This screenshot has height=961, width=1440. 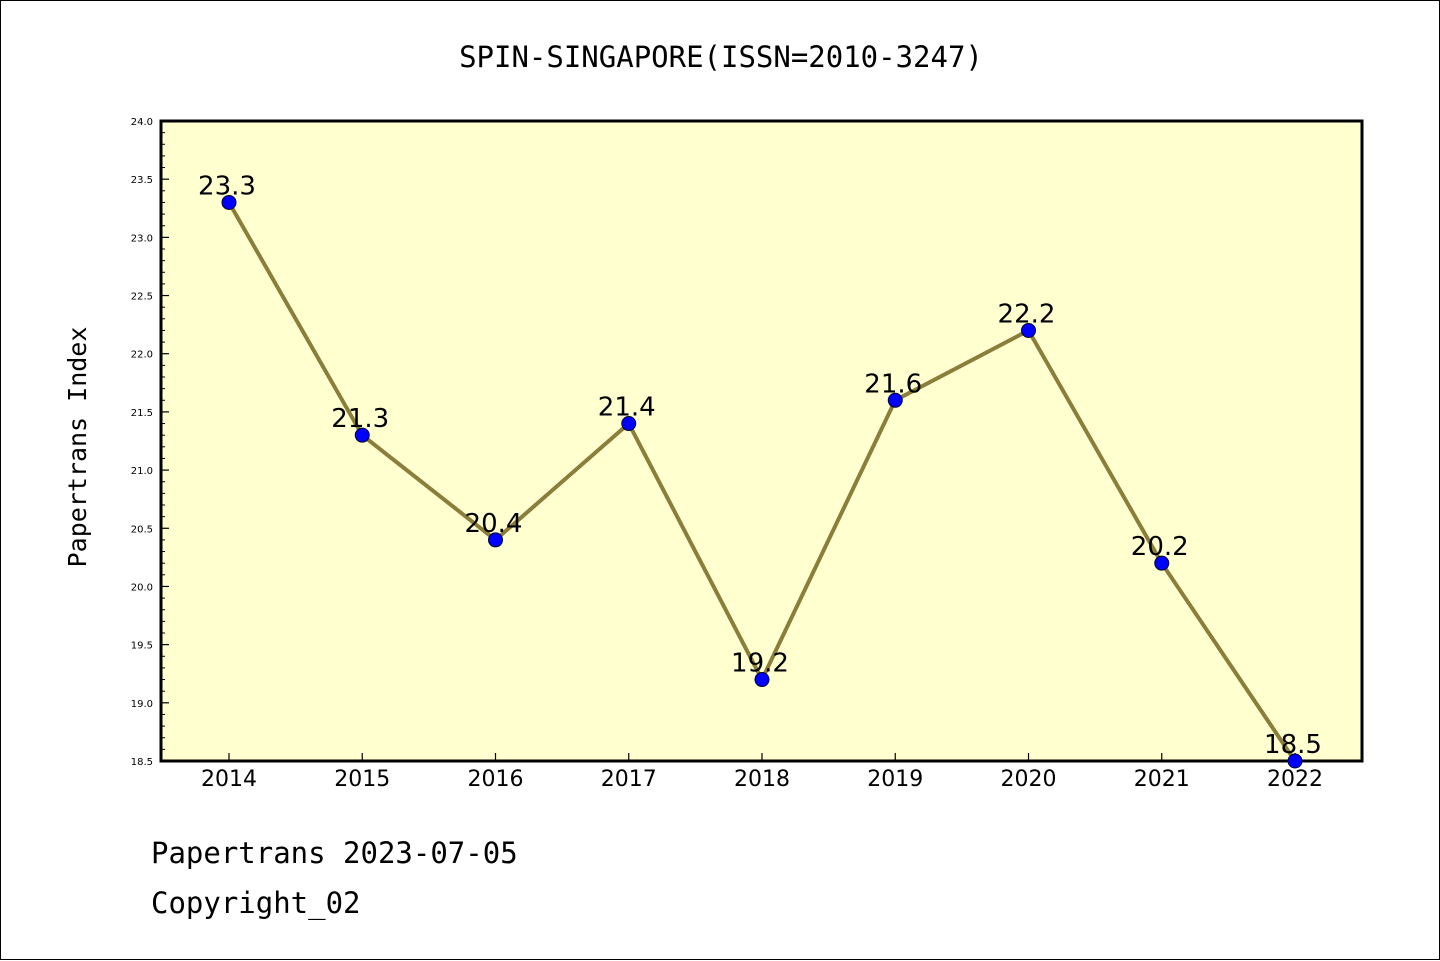 What do you see at coordinates (1029, 779) in the screenshot?
I see `x-tick-label: 2020` at bounding box center [1029, 779].